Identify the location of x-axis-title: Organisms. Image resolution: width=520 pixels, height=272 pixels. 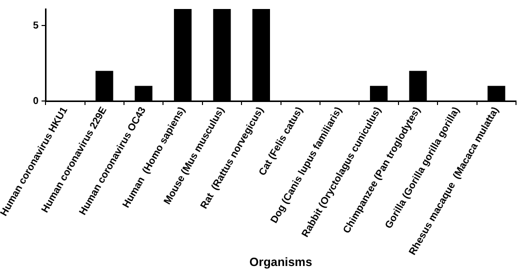
(280, 262).